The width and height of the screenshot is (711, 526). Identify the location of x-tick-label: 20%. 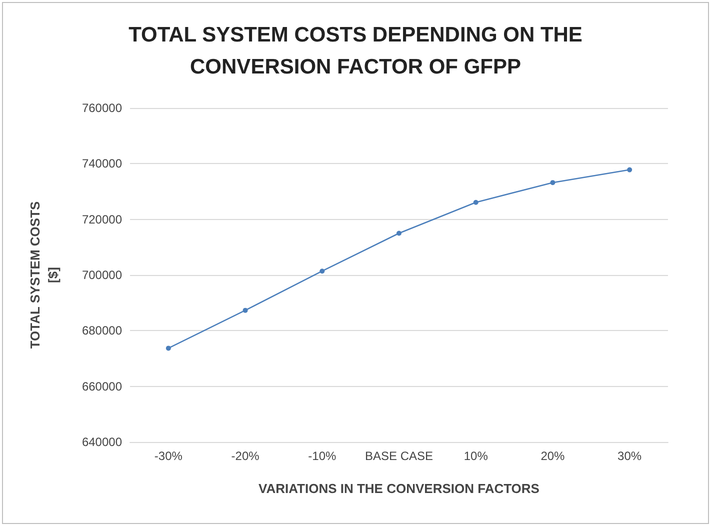
(553, 456).